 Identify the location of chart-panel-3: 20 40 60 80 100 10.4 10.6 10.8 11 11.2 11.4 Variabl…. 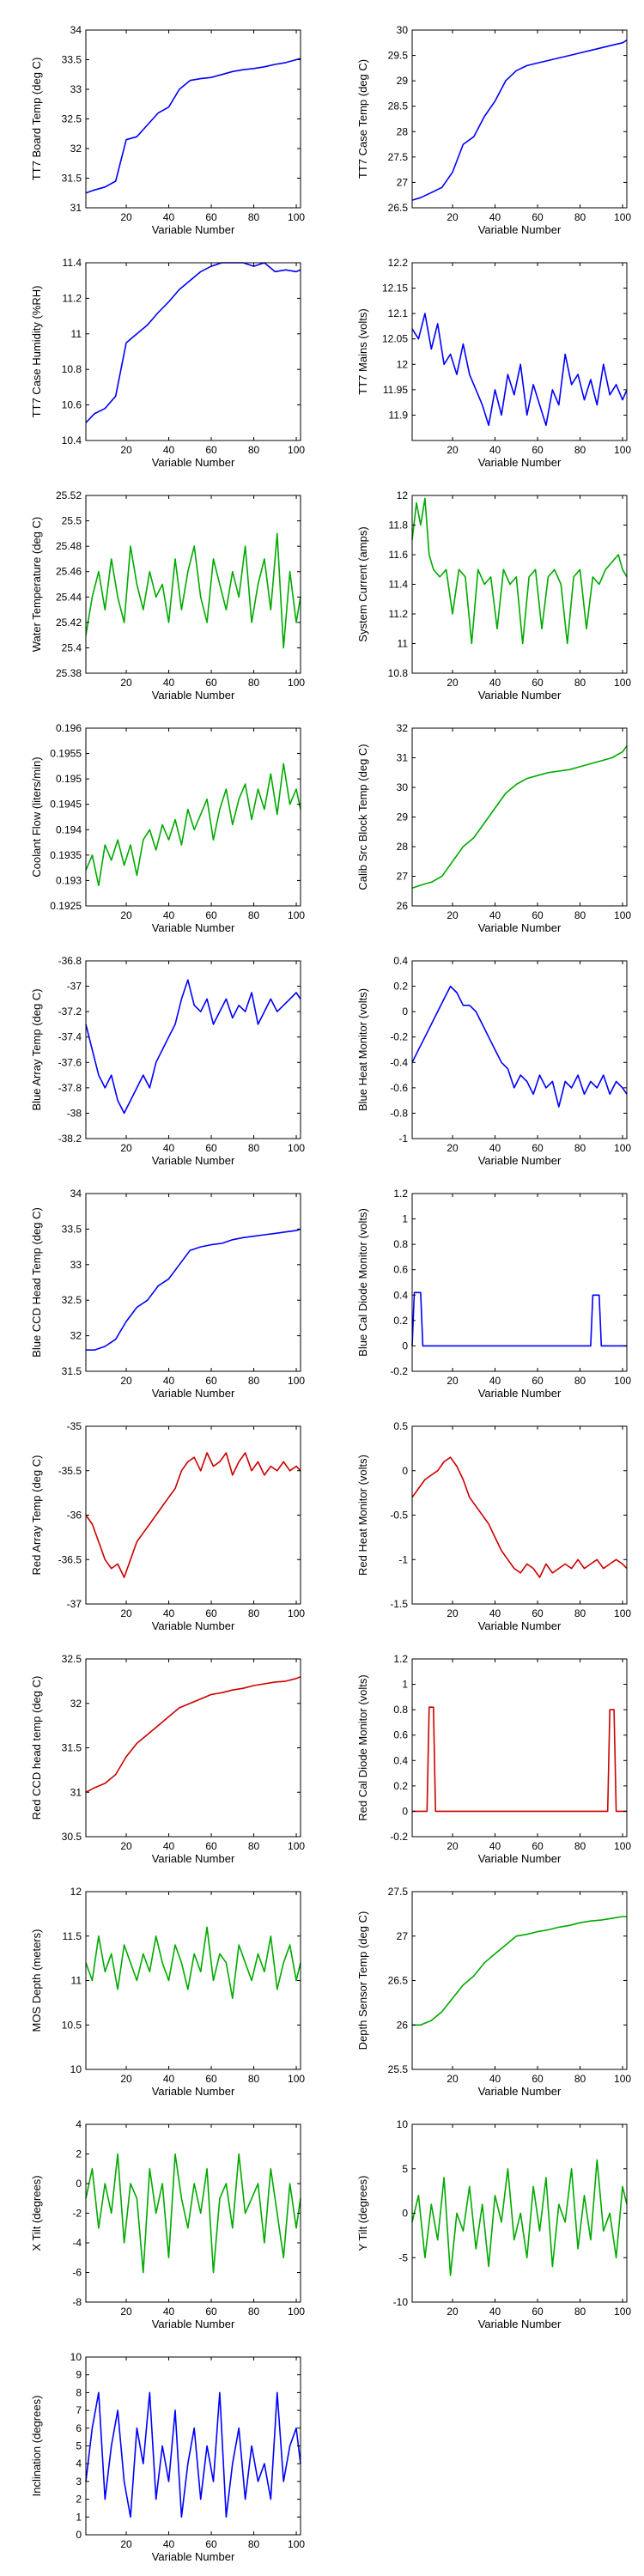
(167, 363).